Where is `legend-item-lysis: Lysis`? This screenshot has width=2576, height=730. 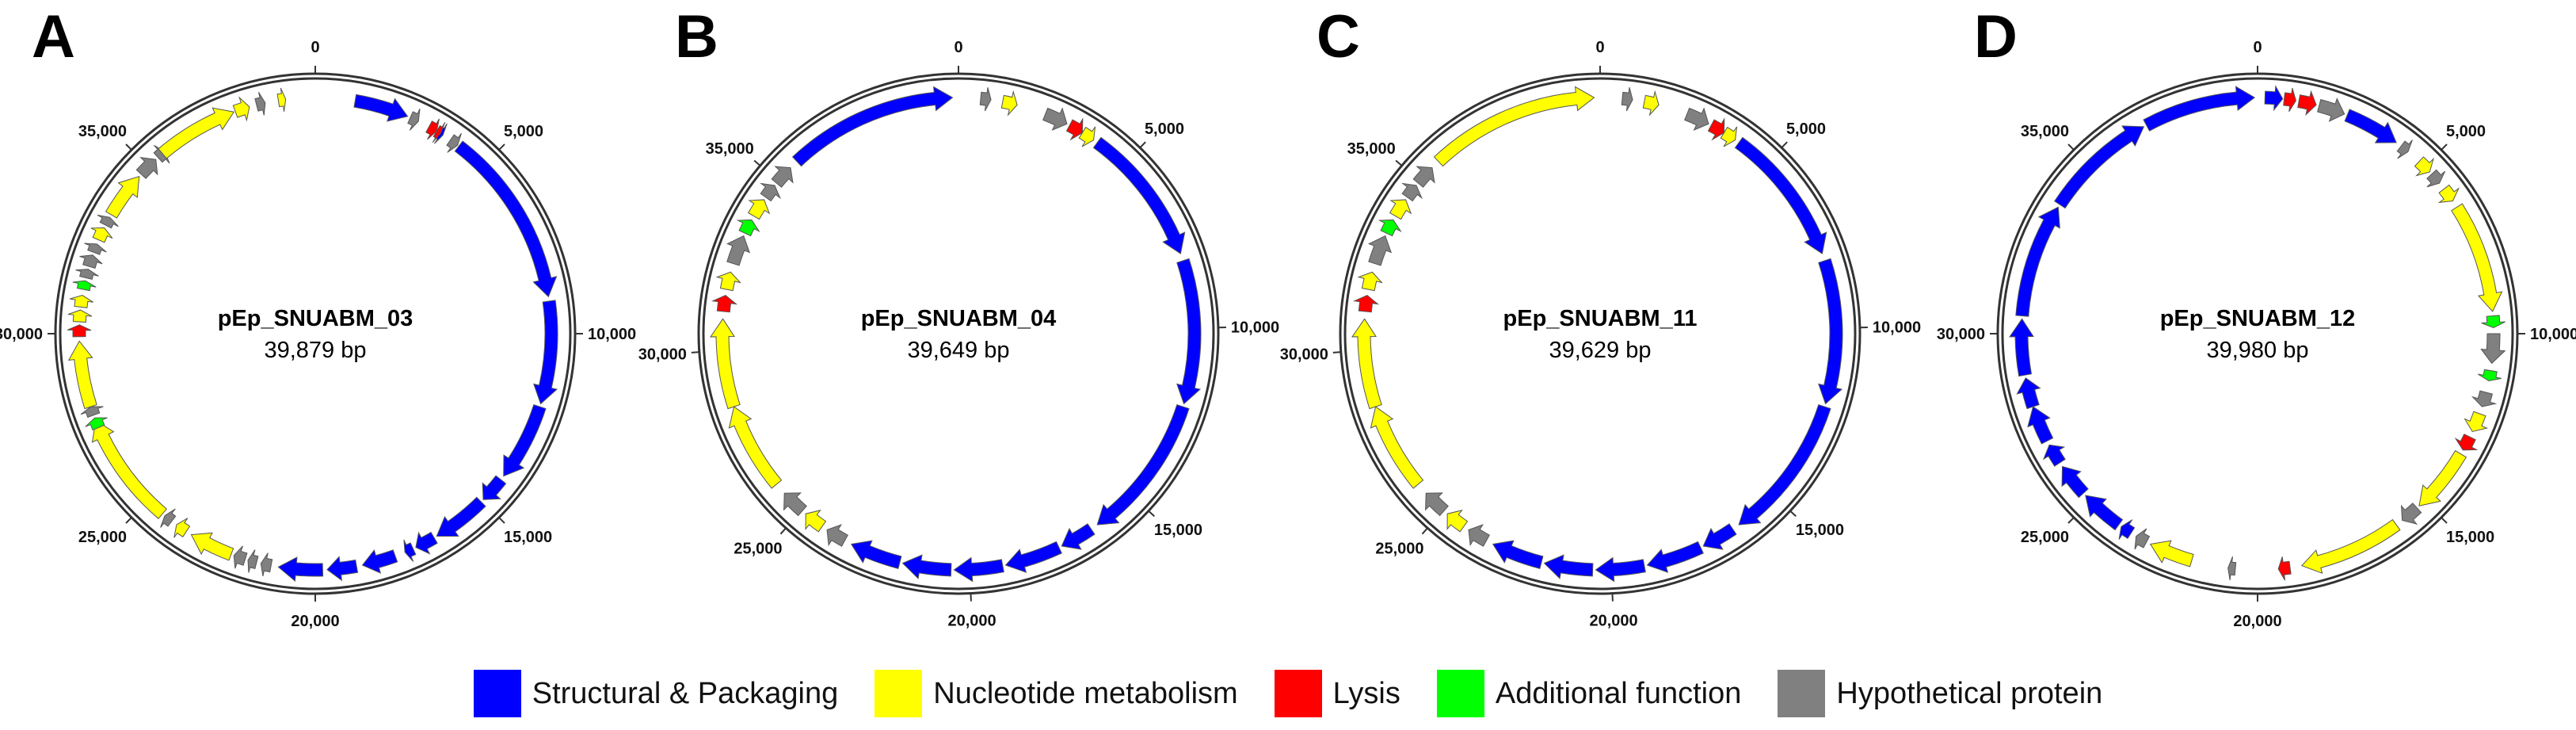 legend-item-lysis: Lysis is located at coordinates (1337, 693).